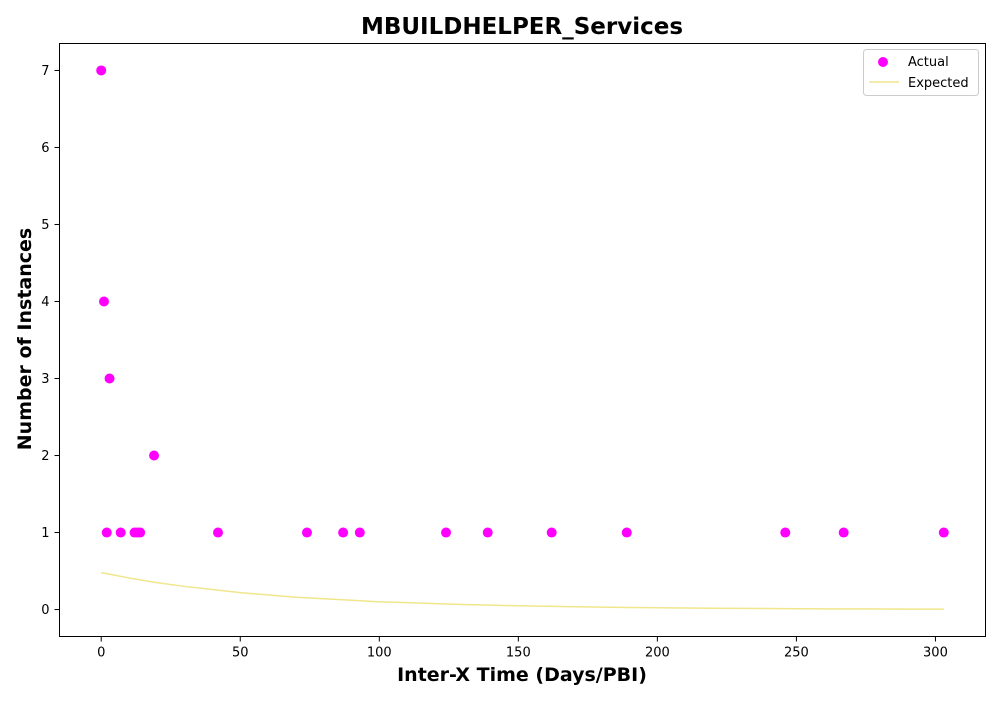 The image size is (1000, 705). Describe the element at coordinates (45, 71) in the screenshot. I see `y-tick-label: 7` at that location.